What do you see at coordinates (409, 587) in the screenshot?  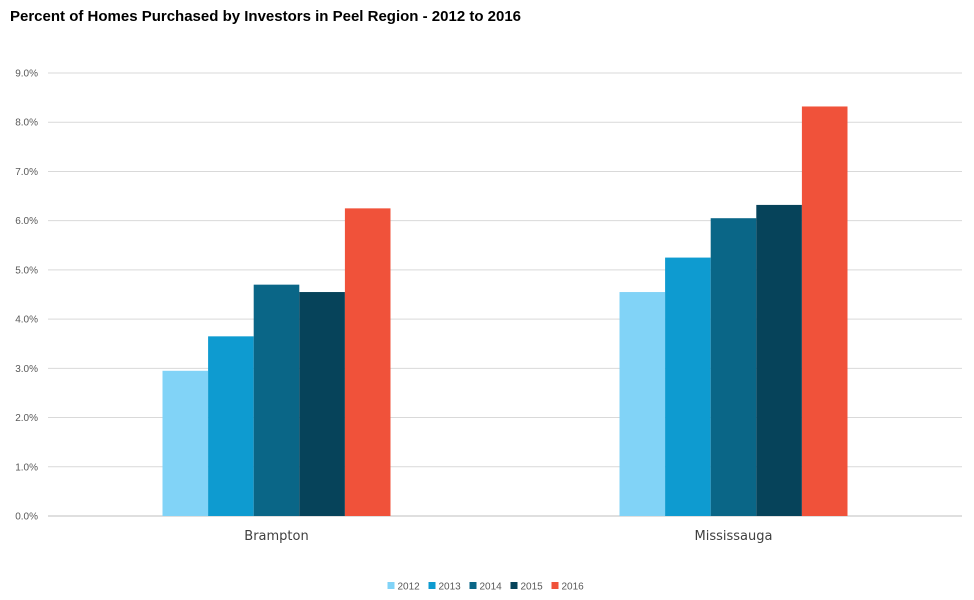 I see `legend-label: 2012` at bounding box center [409, 587].